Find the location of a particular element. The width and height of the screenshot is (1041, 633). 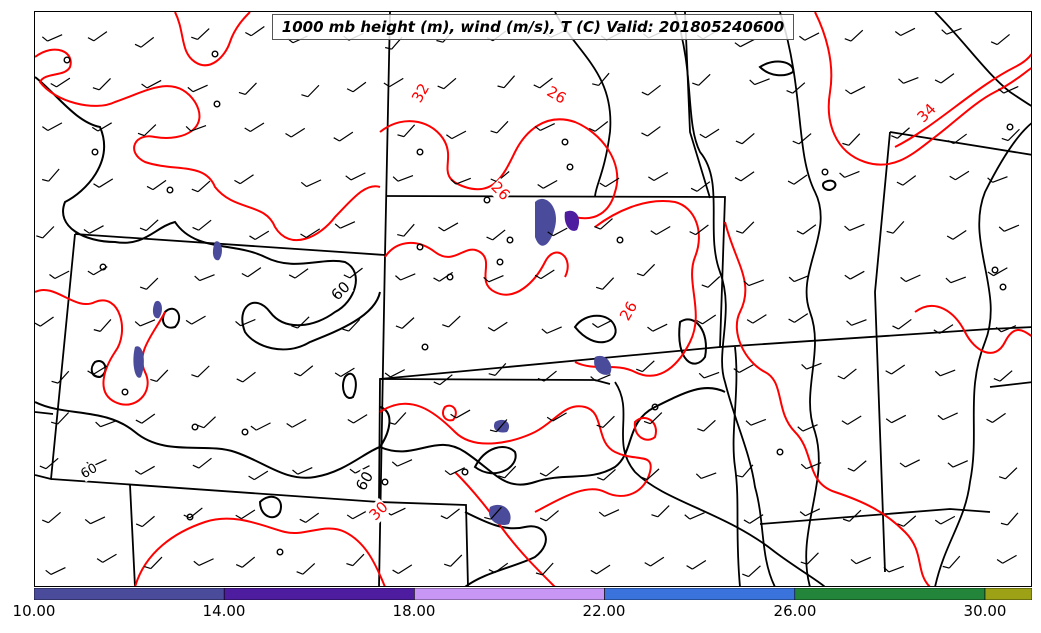

colorbar-tick-label: 18.00 is located at coordinates (414, 611).